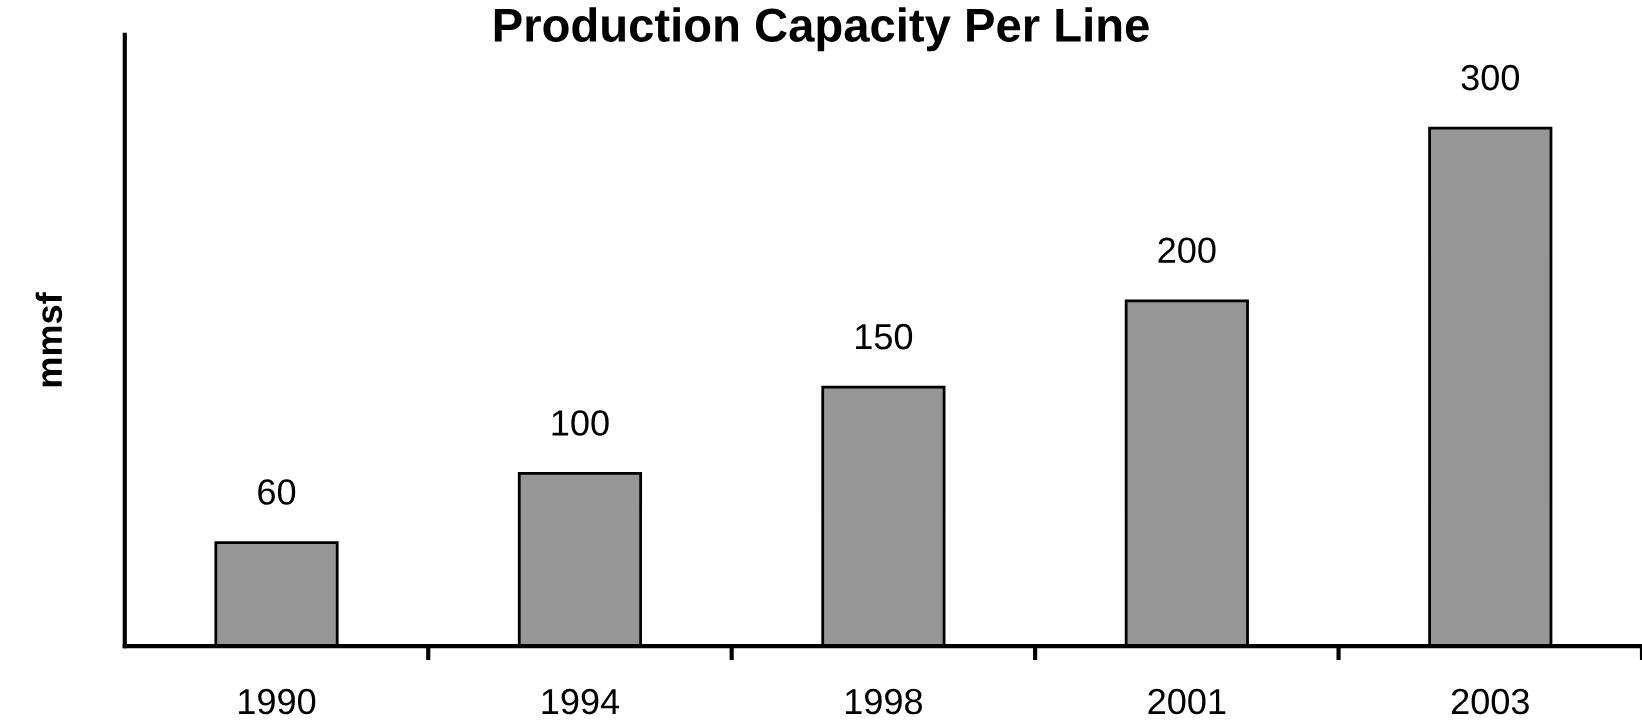 The width and height of the screenshot is (1642, 726). What do you see at coordinates (1490, 701) in the screenshot?
I see `x-tick-label: 2003` at bounding box center [1490, 701].